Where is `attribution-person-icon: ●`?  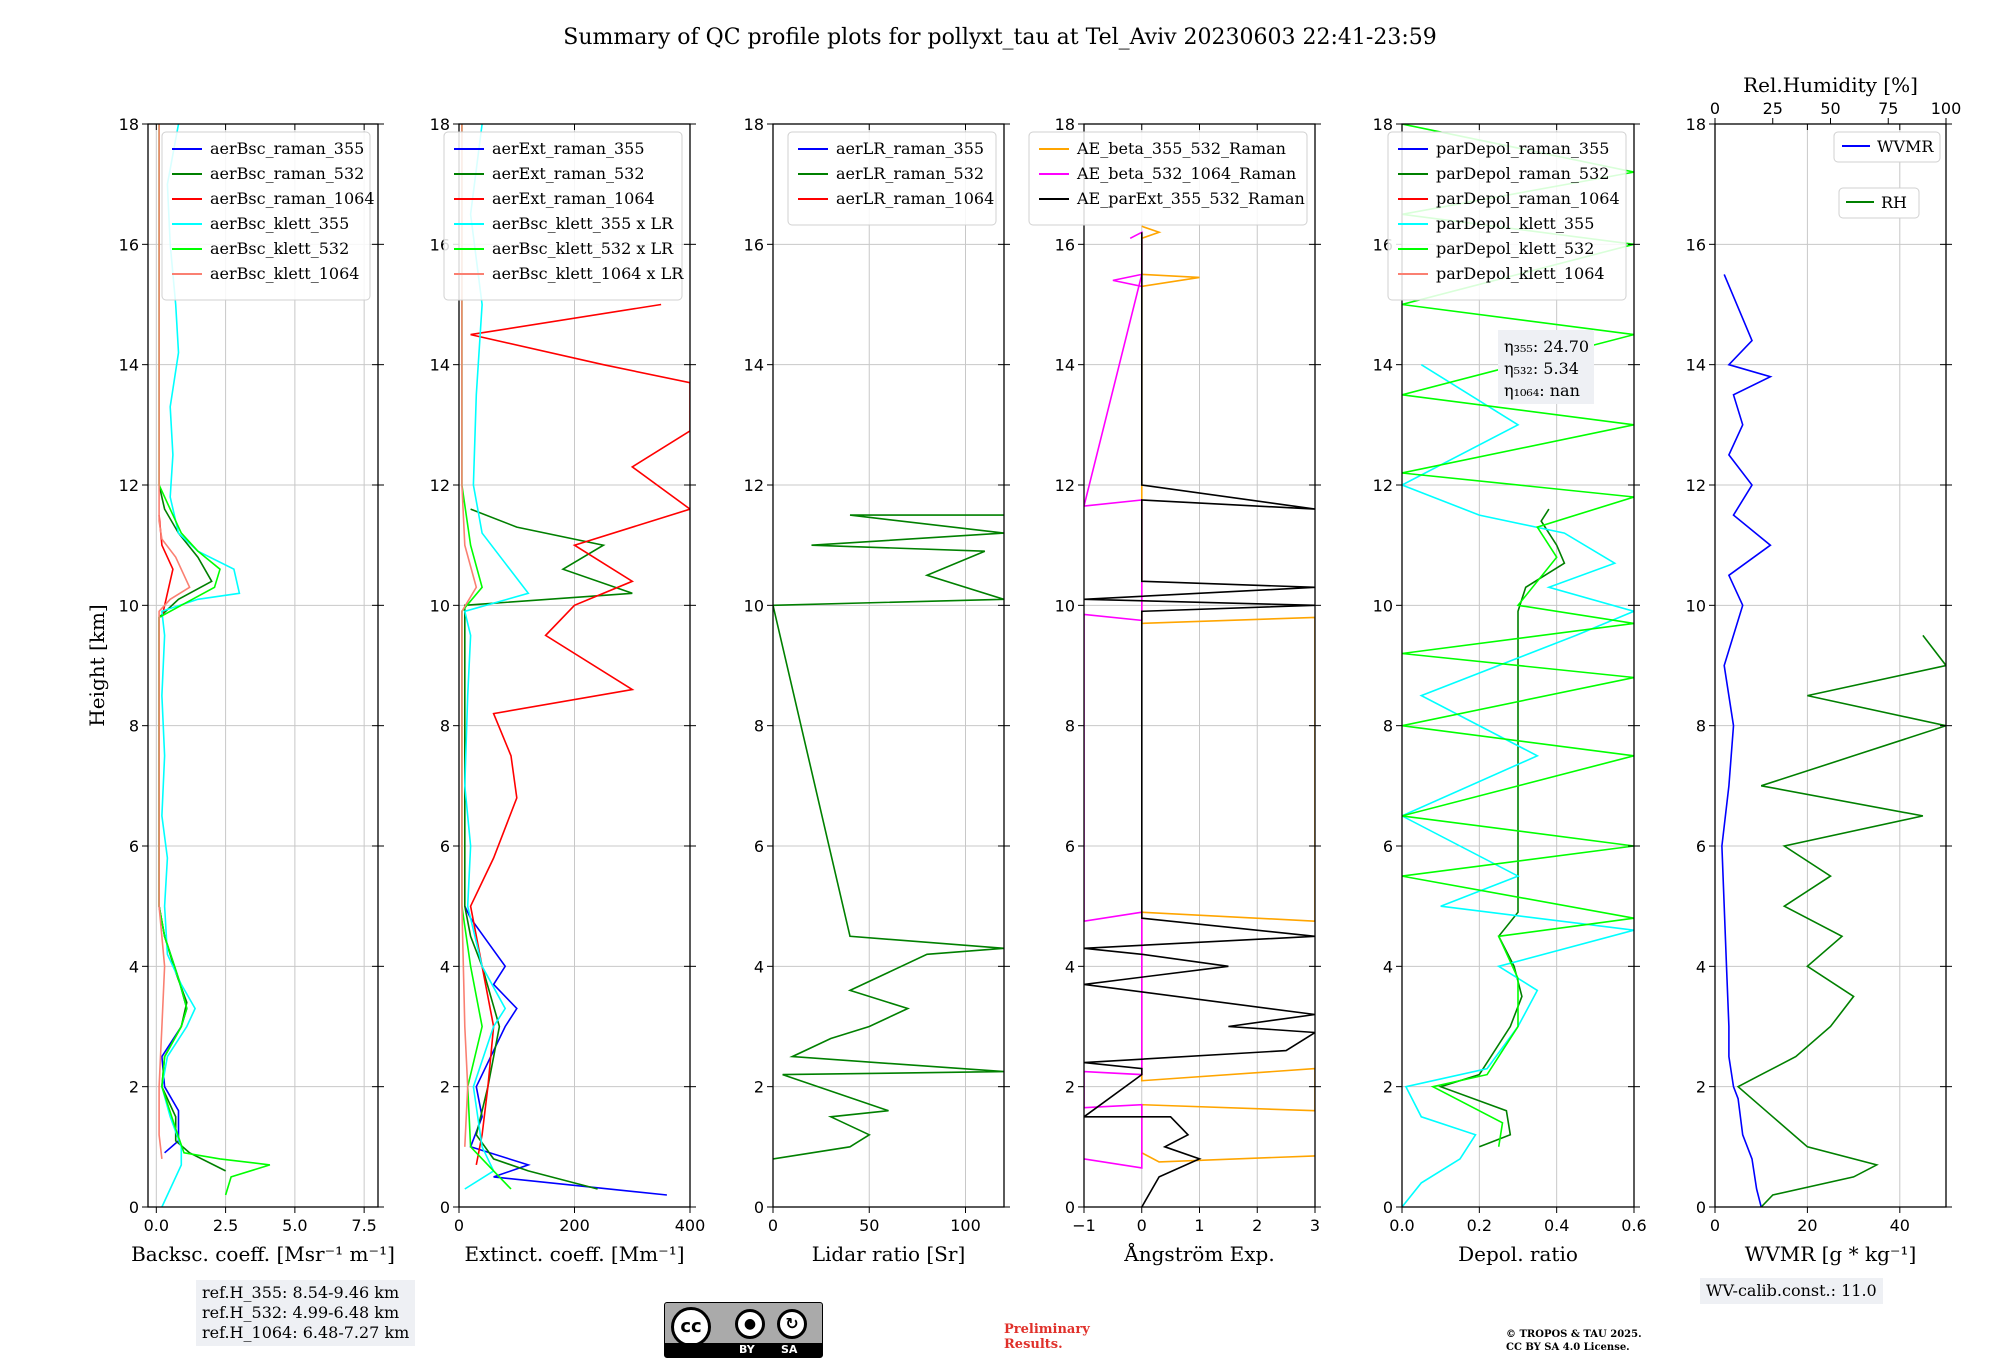 attribution-person-icon: ● is located at coordinates (750, 1324).